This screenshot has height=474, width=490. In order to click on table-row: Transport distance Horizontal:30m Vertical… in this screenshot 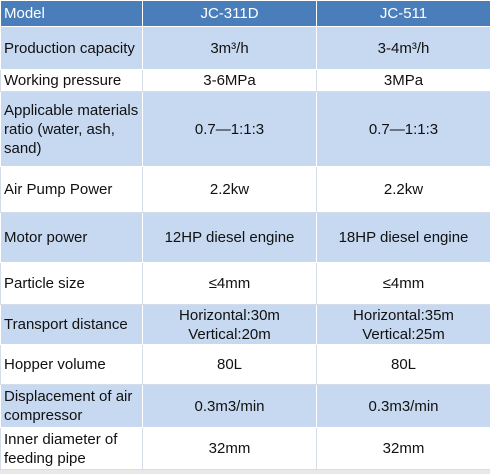, I will do `click(245, 324)`.